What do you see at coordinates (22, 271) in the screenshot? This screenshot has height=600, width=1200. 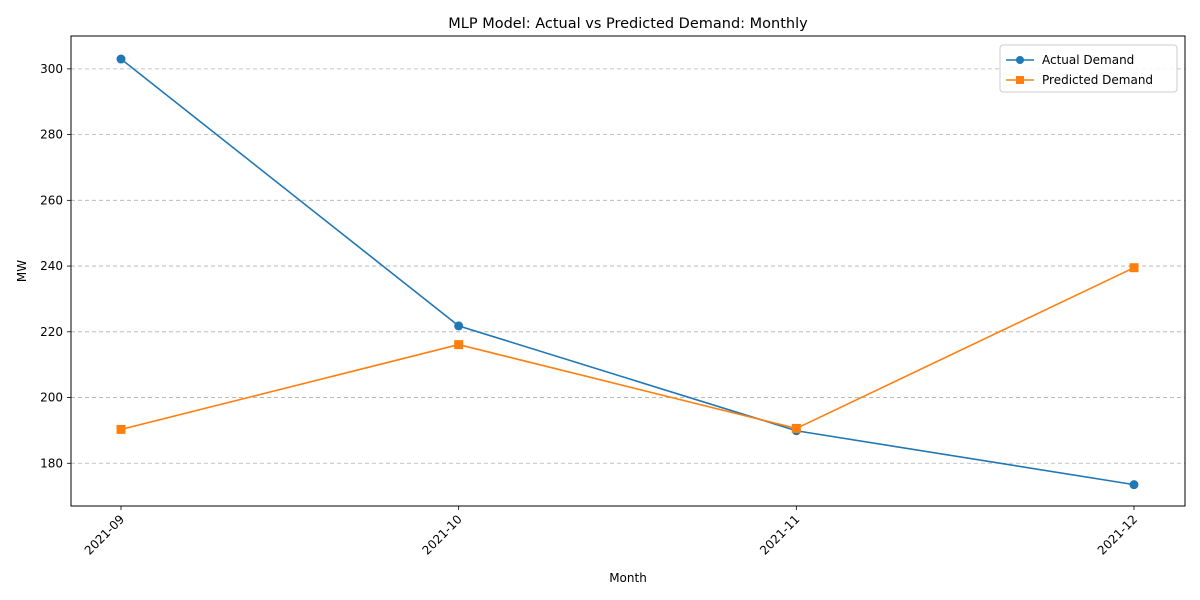 I see `y-axis-label: MW` at bounding box center [22, 271].